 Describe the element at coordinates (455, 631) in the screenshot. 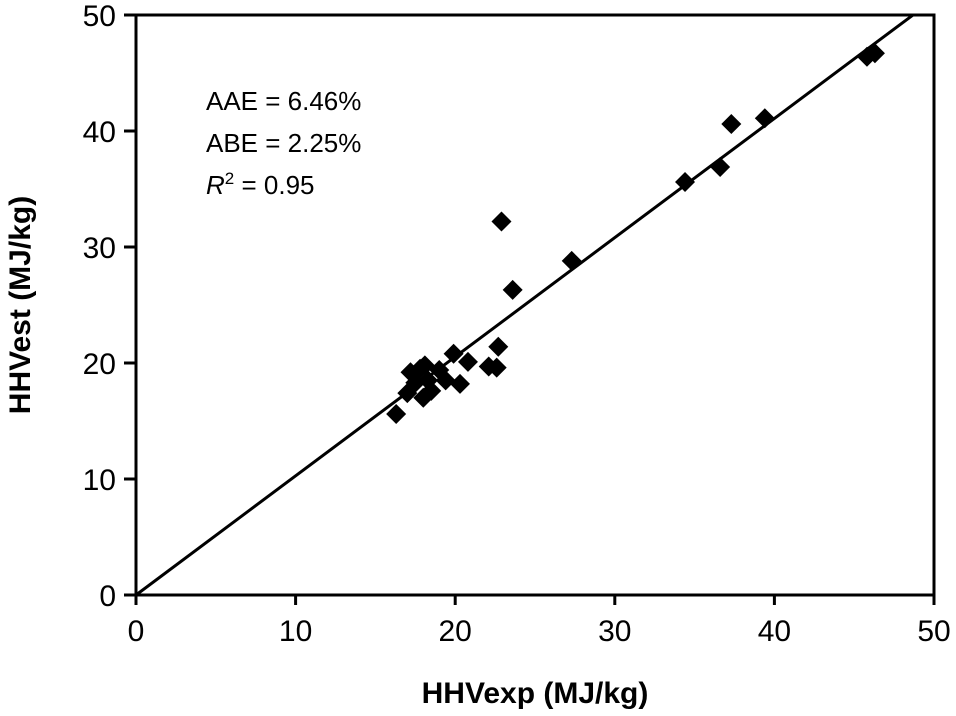

I see `x-tick-label: 20` at that location.